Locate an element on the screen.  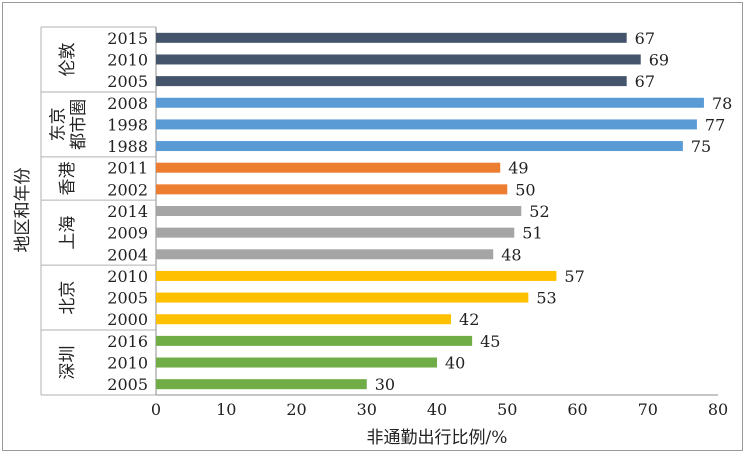
group-label: 上海 is located at coordinates (68, 233).